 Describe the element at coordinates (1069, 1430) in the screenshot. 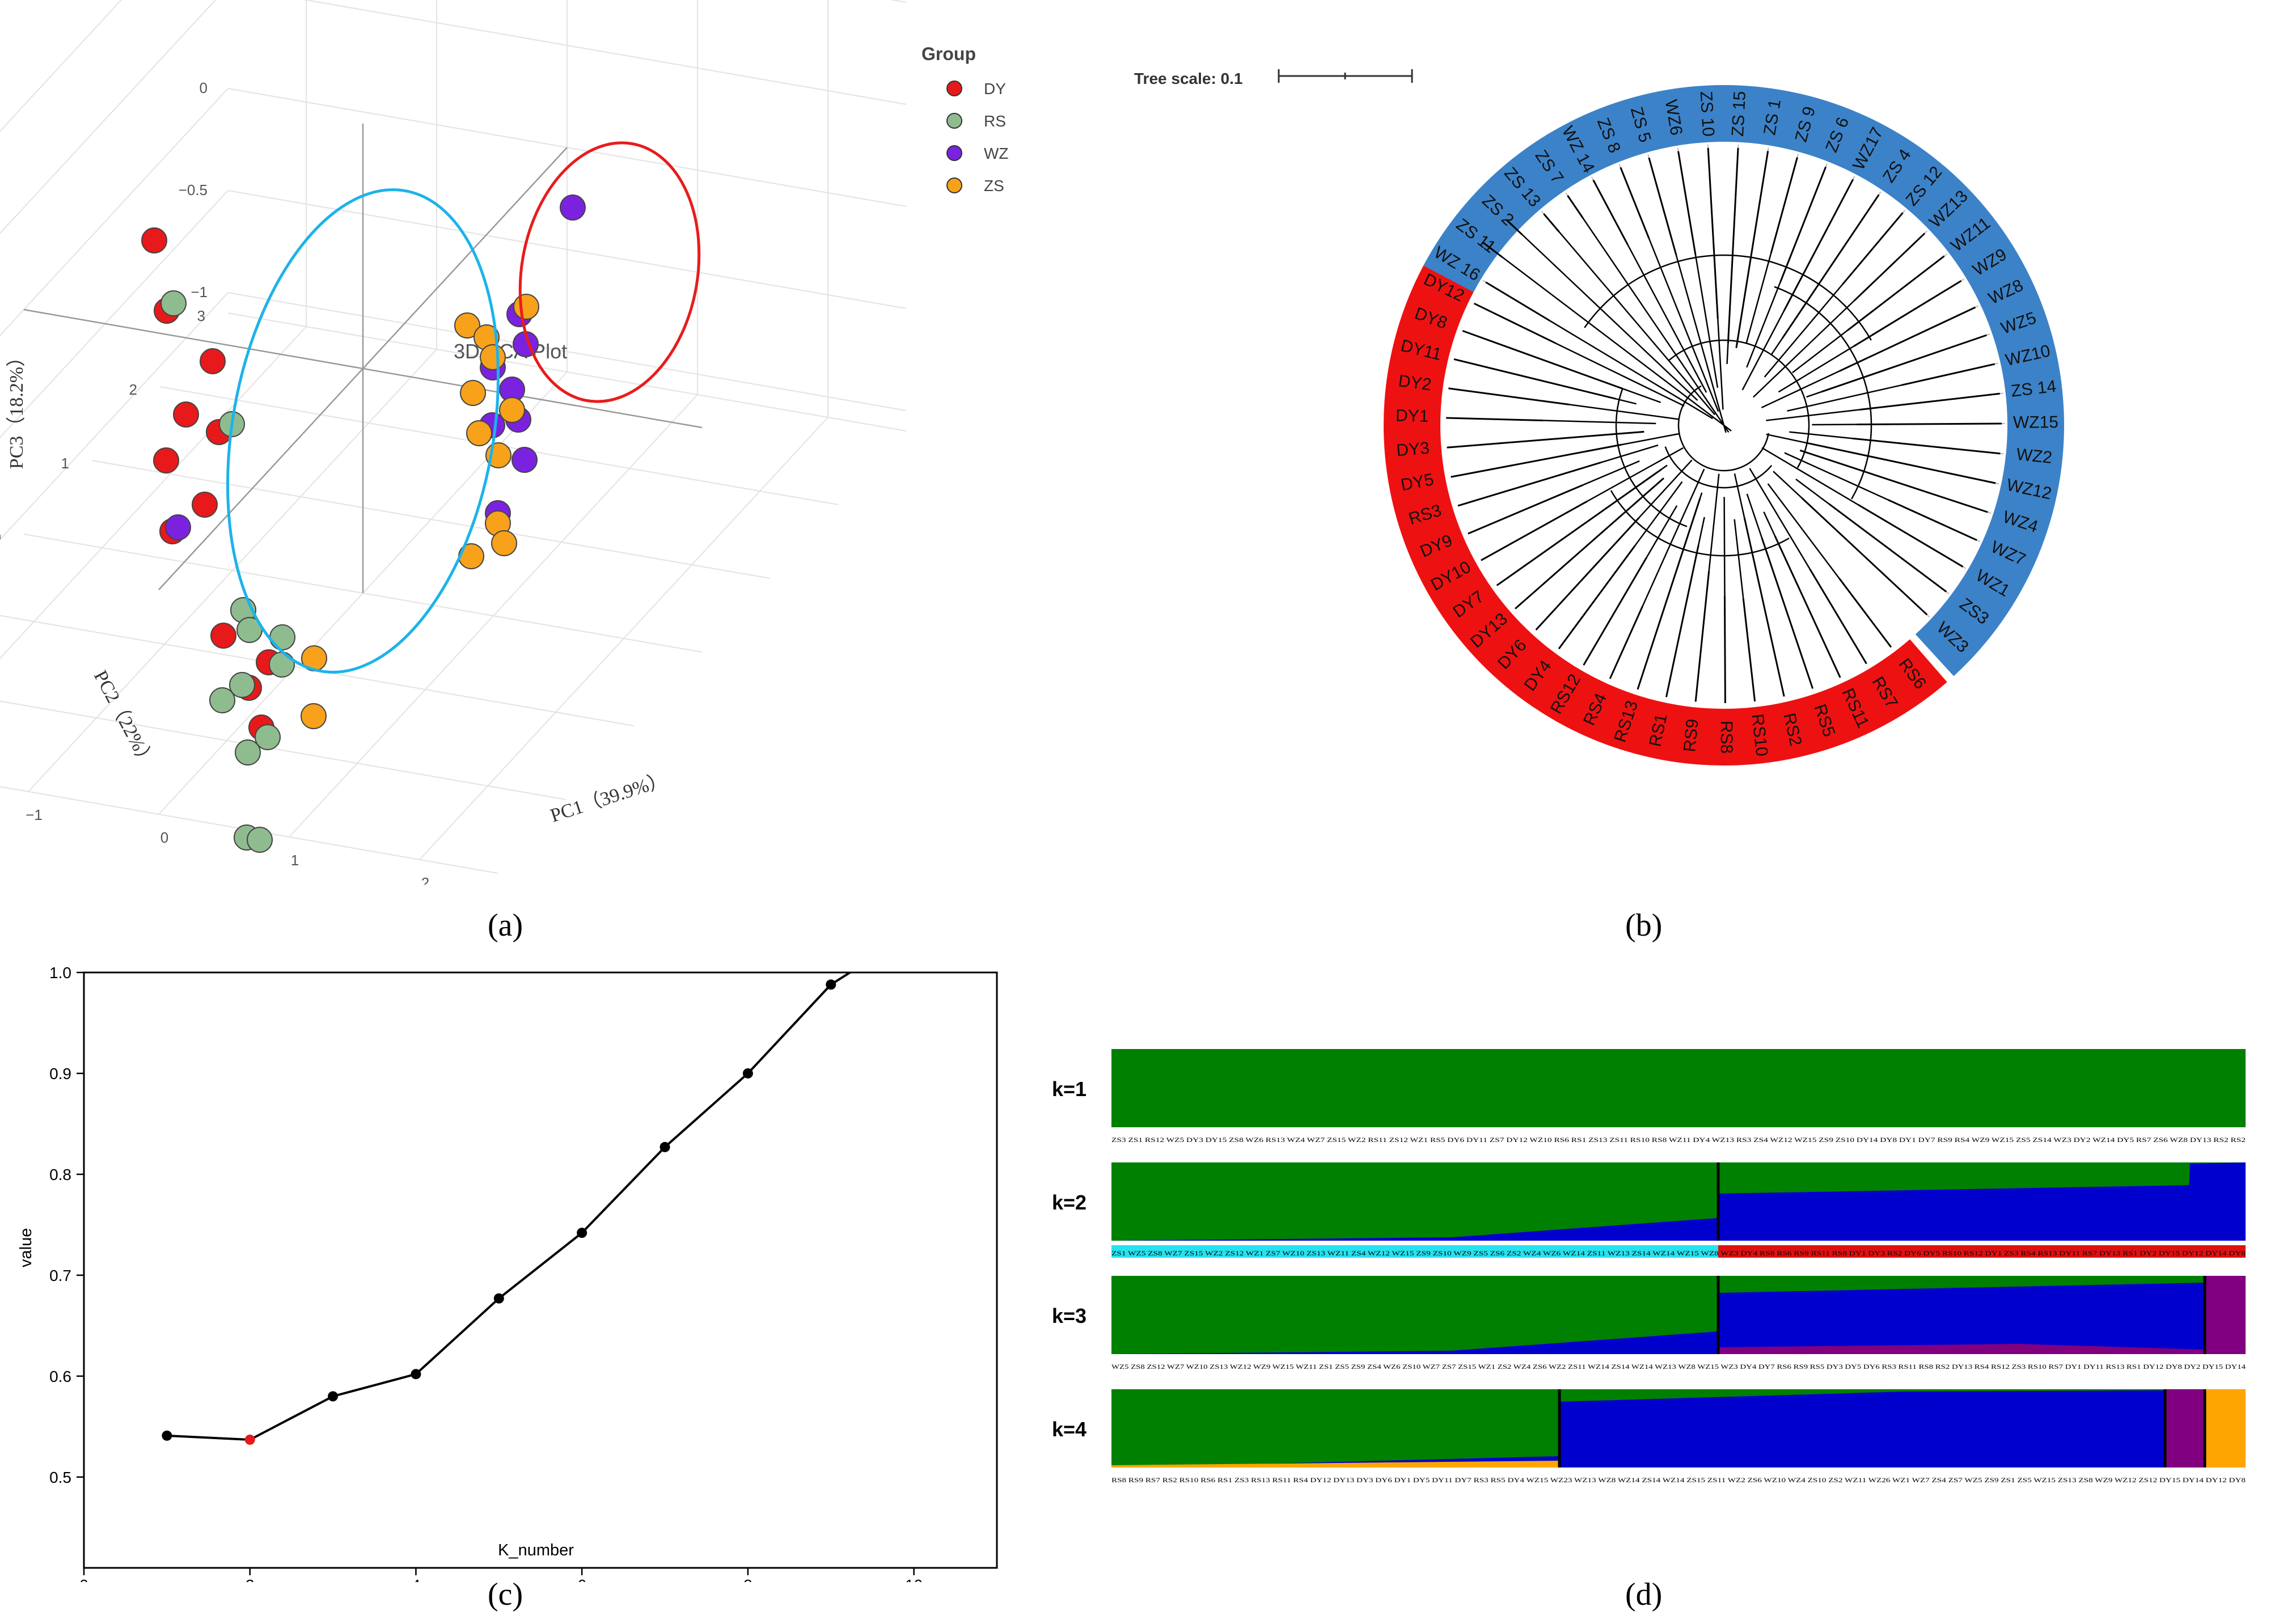

I see `k-row-label: k=4` at that location.